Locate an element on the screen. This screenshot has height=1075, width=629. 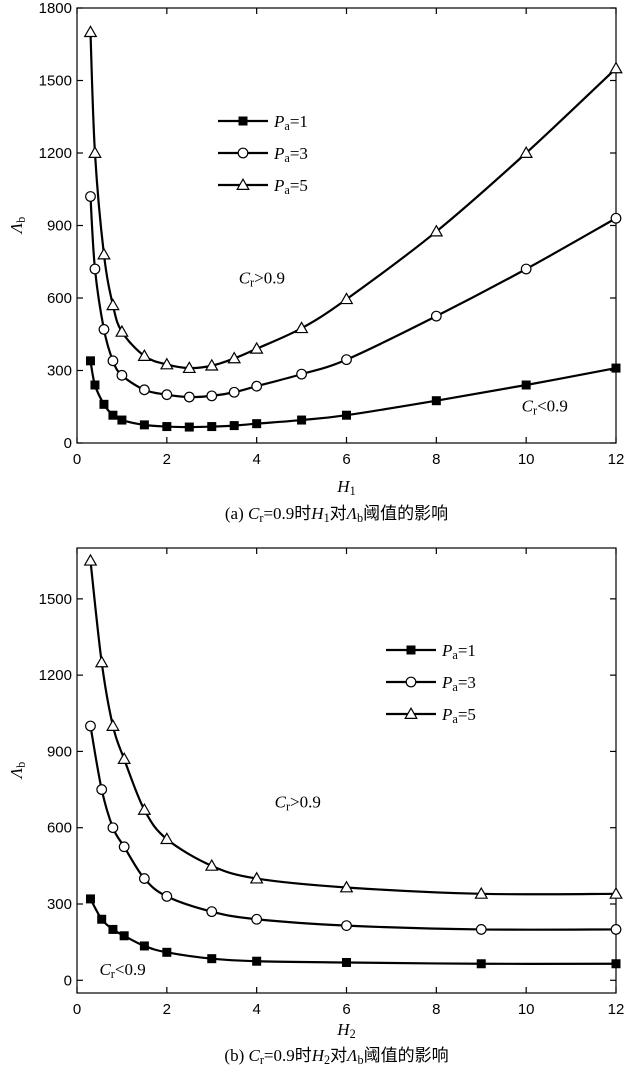
x-axis-label: H2 is located at coordinates (345, 1030).